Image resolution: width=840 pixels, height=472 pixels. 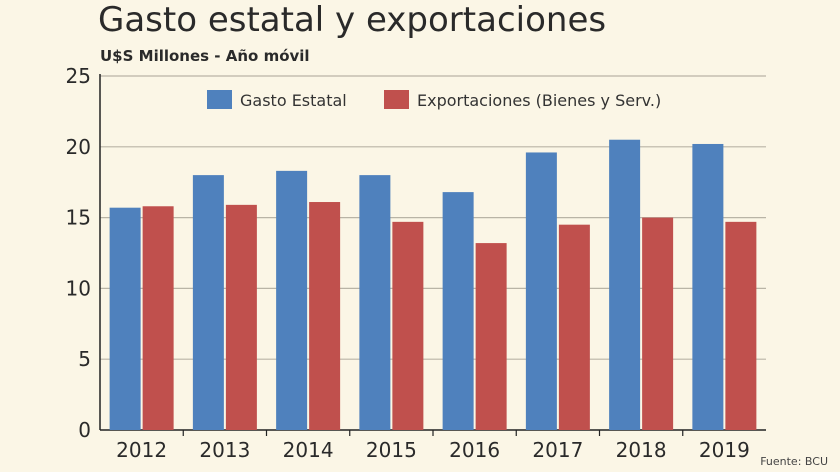 I want to click on bar-exportaciones-2013, so click(x=241, y=317).